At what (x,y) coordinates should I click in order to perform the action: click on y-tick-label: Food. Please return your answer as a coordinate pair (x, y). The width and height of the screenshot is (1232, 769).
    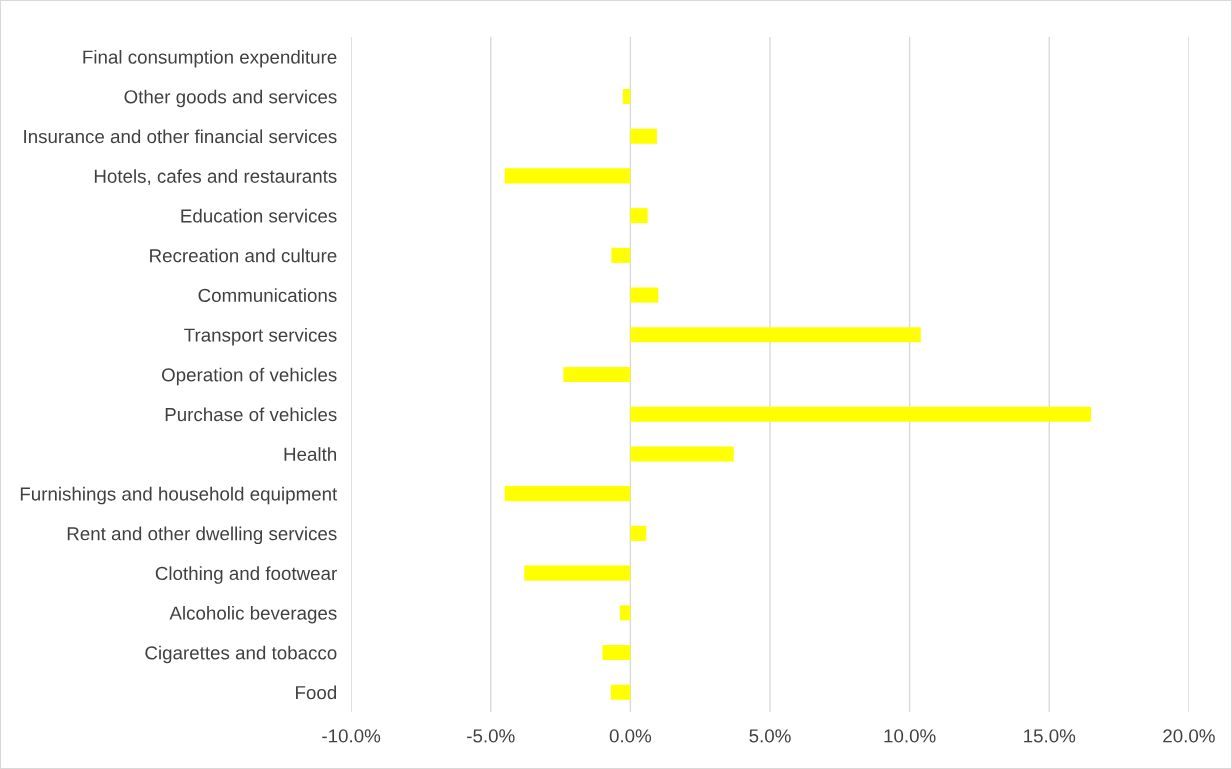
    Looking at the image, I should click on (316, 692).